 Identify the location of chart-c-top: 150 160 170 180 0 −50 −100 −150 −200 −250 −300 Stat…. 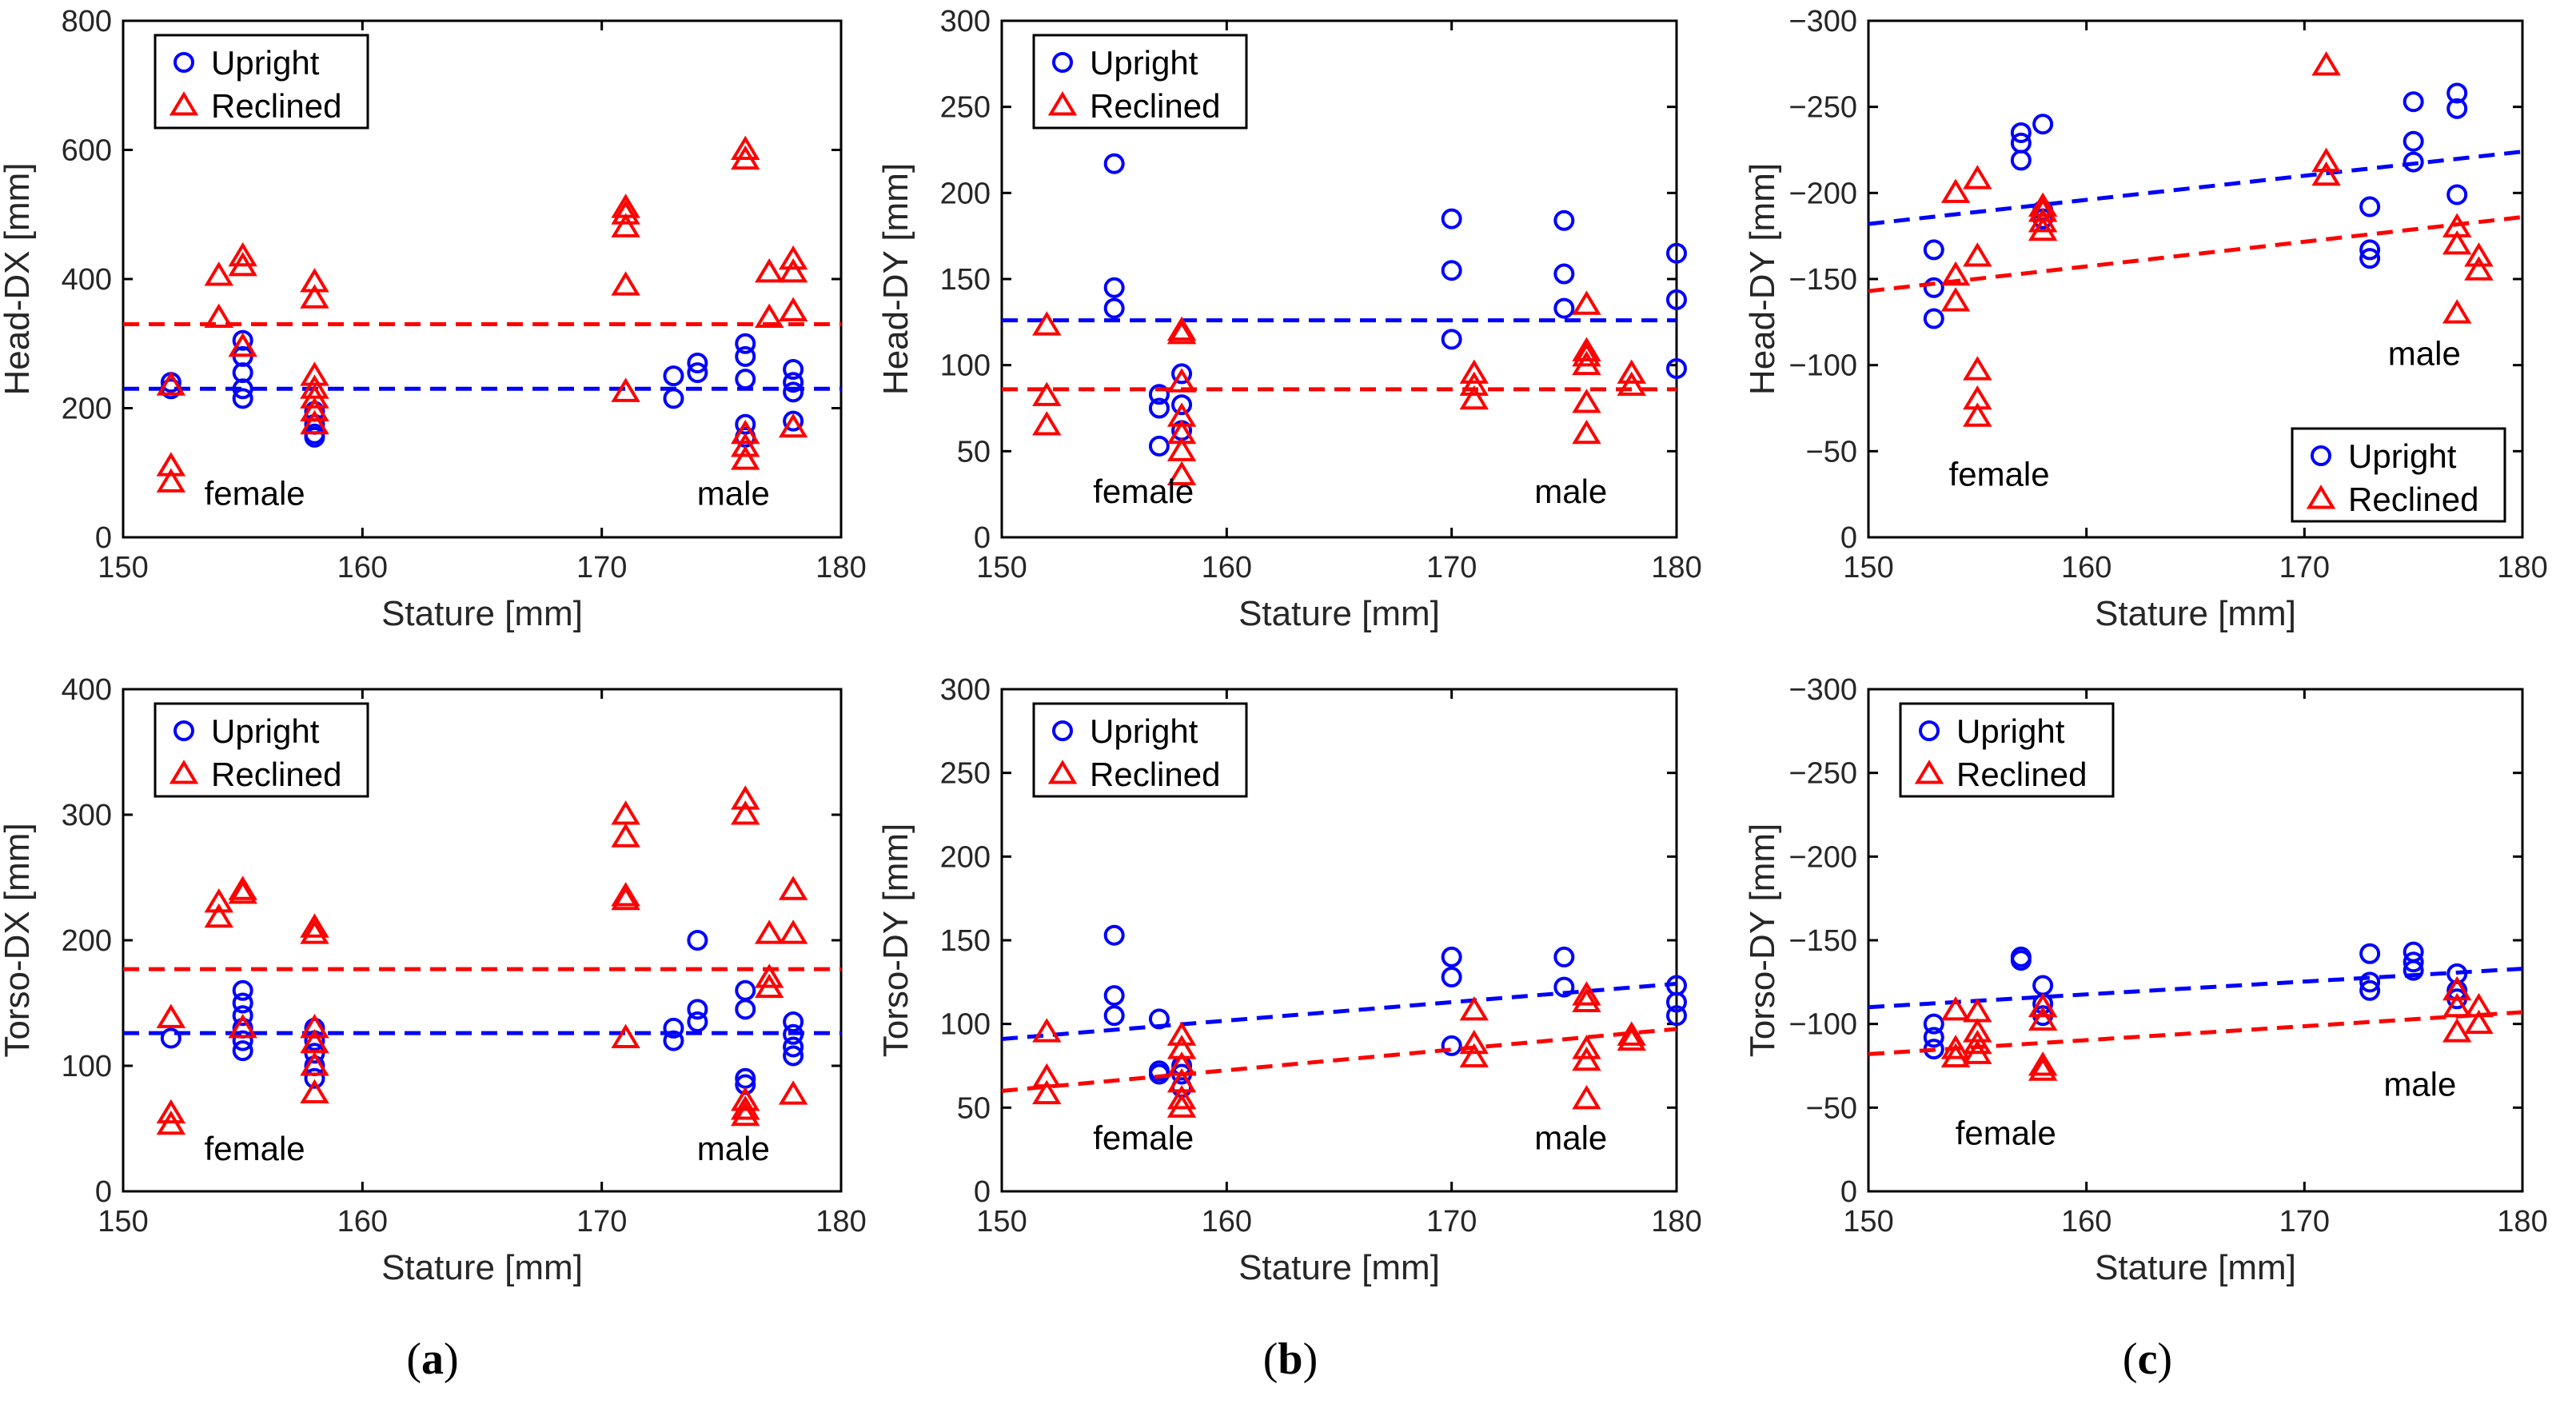
(2145, 319).